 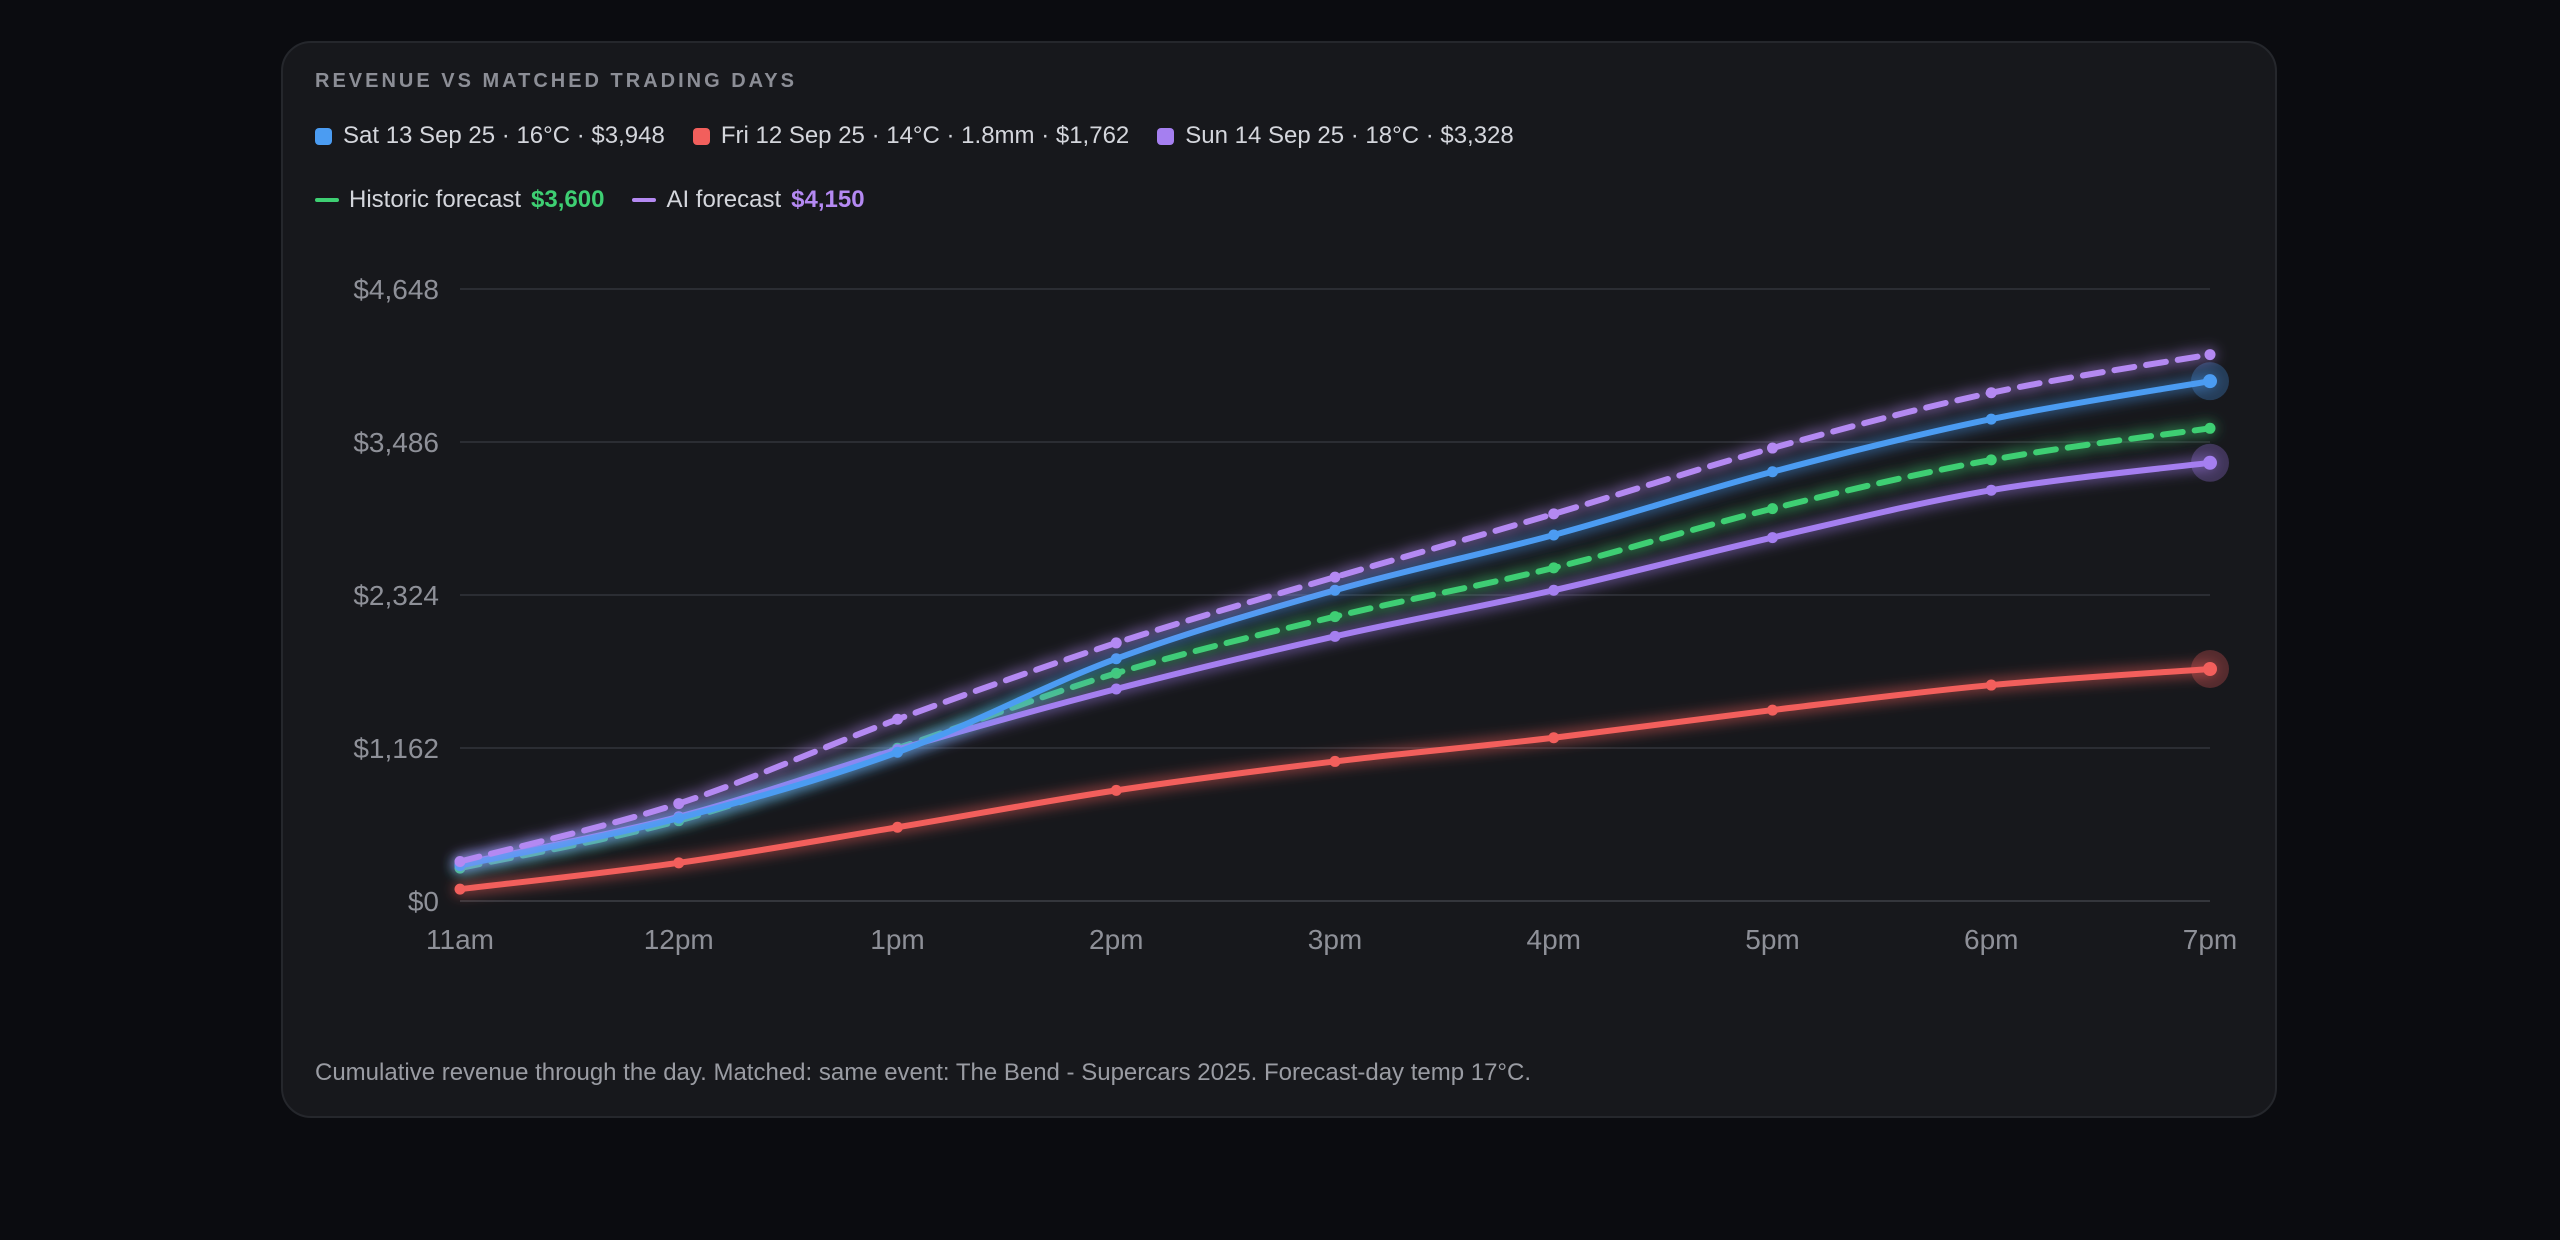 What do you see at coordinates (1554, 939) in the screenshot?
I see `x-tick-label: 4pm` at bounding box center [1554, 939].